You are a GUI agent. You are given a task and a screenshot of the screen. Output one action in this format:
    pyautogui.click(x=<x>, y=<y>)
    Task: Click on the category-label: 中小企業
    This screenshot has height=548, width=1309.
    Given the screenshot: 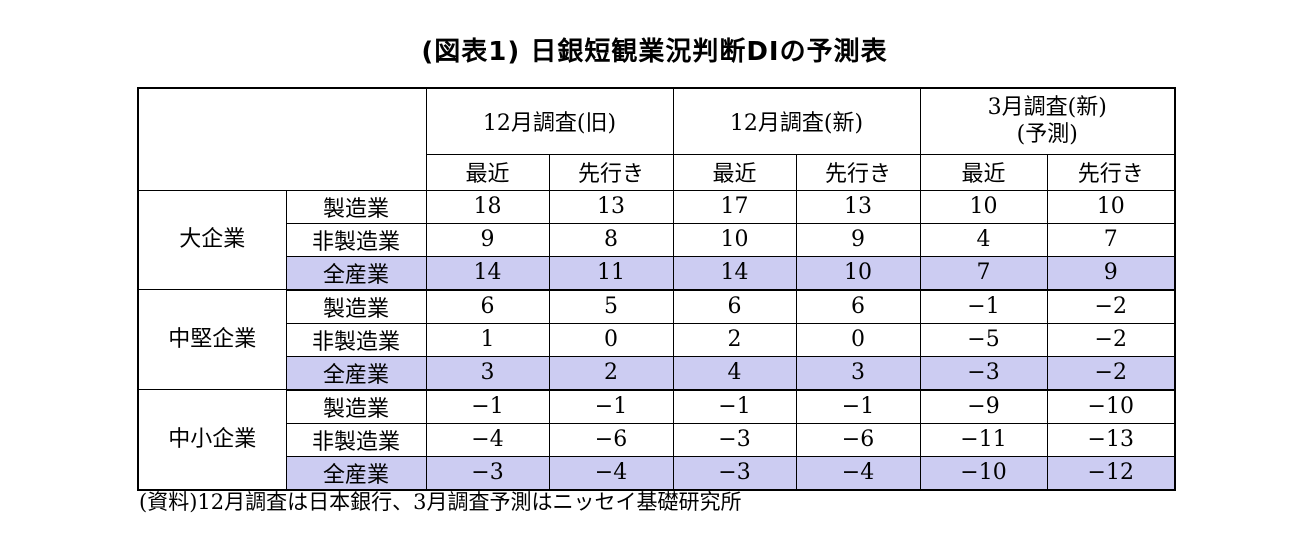 What is the action you would take?
    pyautogui.click(x=212, y=439)
    